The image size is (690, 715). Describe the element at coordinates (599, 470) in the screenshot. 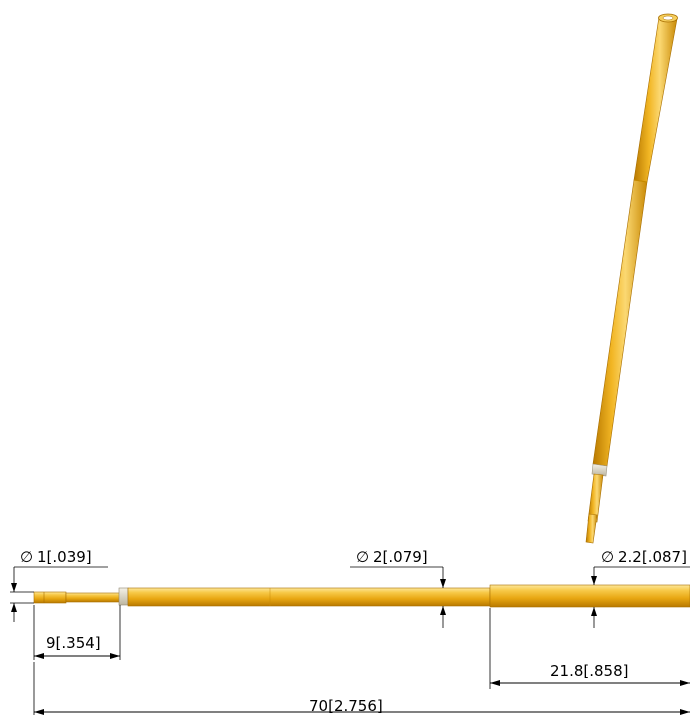

I see `probe-3d-ring` at that location.